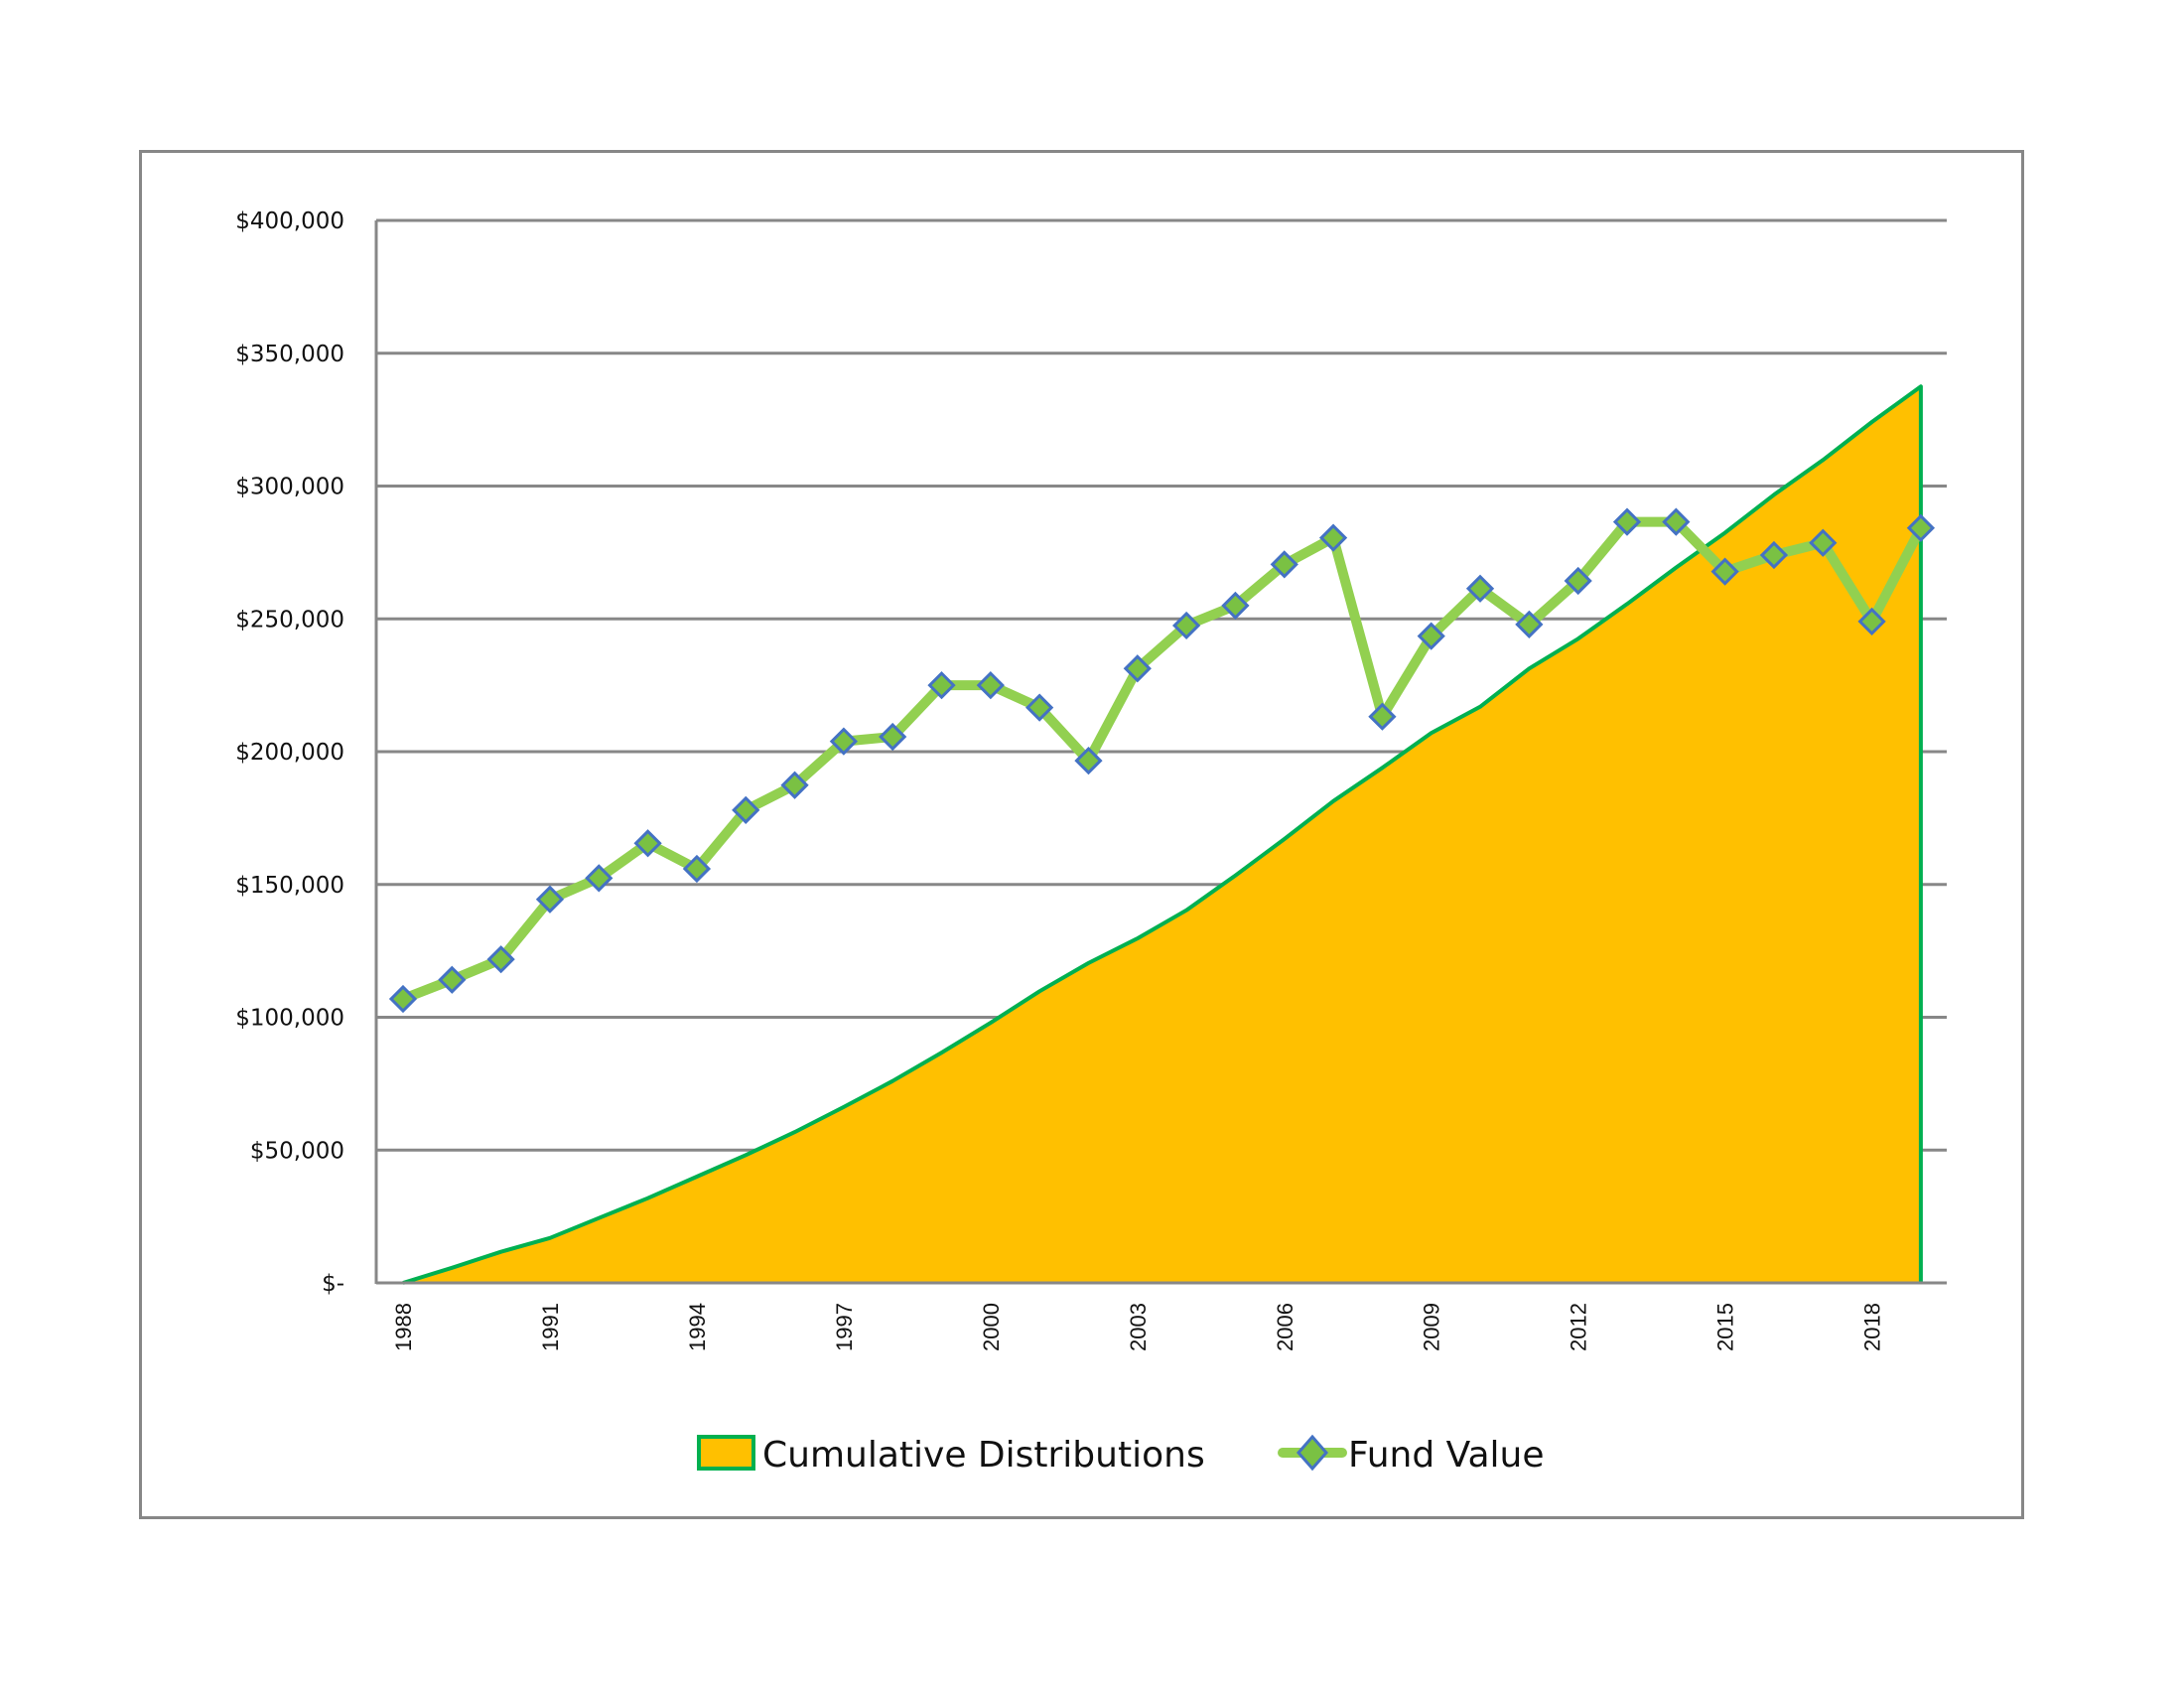 The image size is (2184, 1688). I want to click on y-tick-label: $300,000, so click(289, 487).